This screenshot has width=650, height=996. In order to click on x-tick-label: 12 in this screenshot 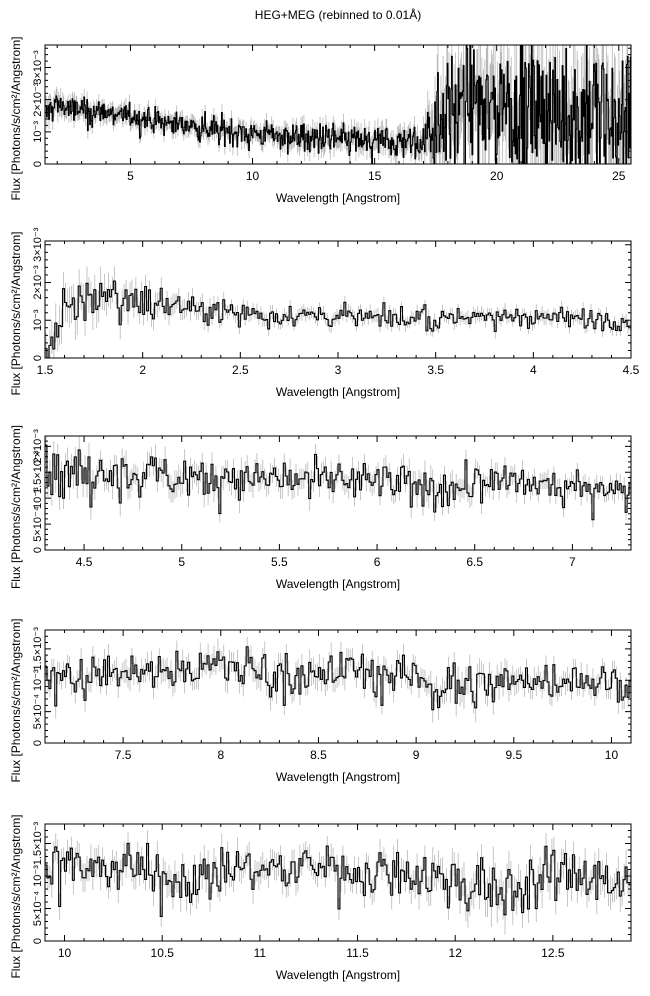, I will do `click(456, 953)`.